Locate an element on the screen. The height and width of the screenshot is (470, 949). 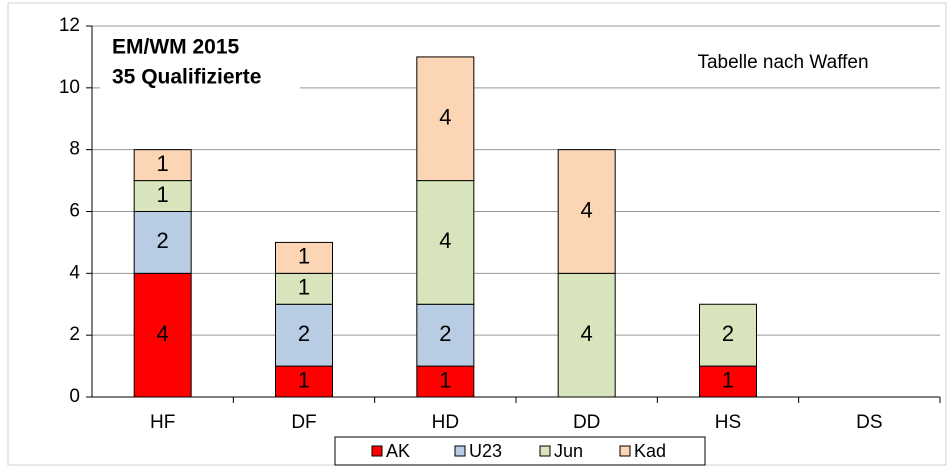
annotation: Tabelle nach Waffen is located at coordinates (782, 62).